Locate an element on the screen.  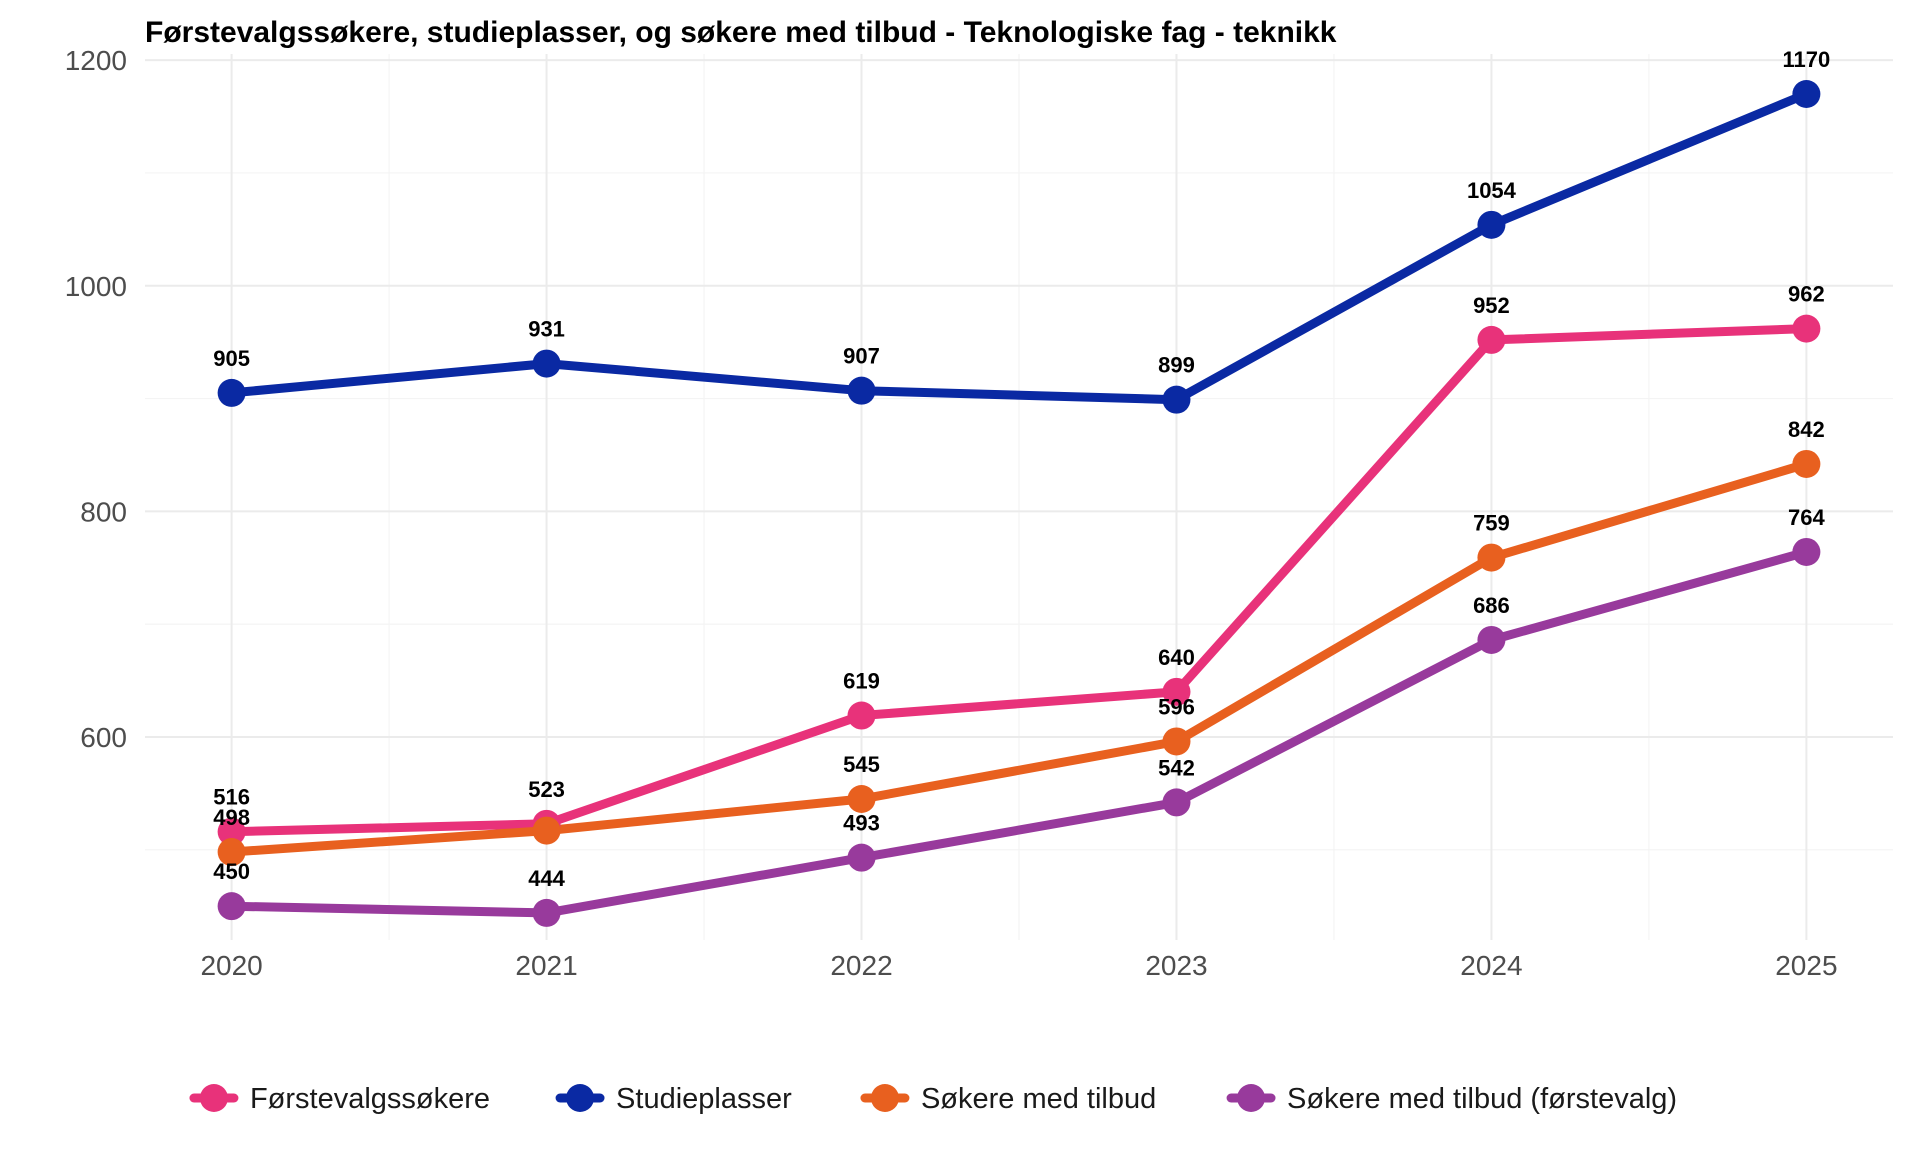
data-label: 686 is located at coordinates (1491, 605).